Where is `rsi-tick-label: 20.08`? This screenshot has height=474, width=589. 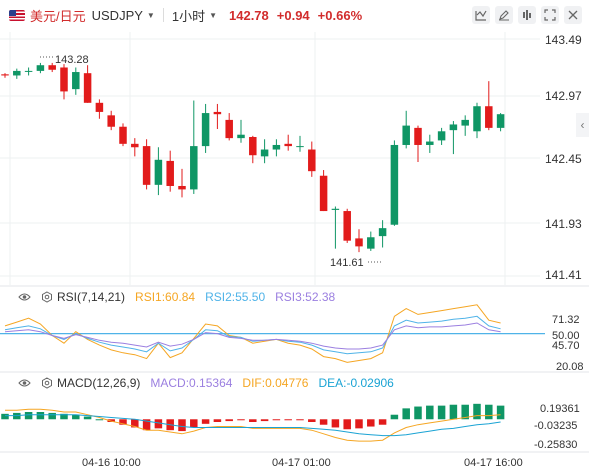
rsi-tick-label: 20.08 is located at coordinates (570, 367).